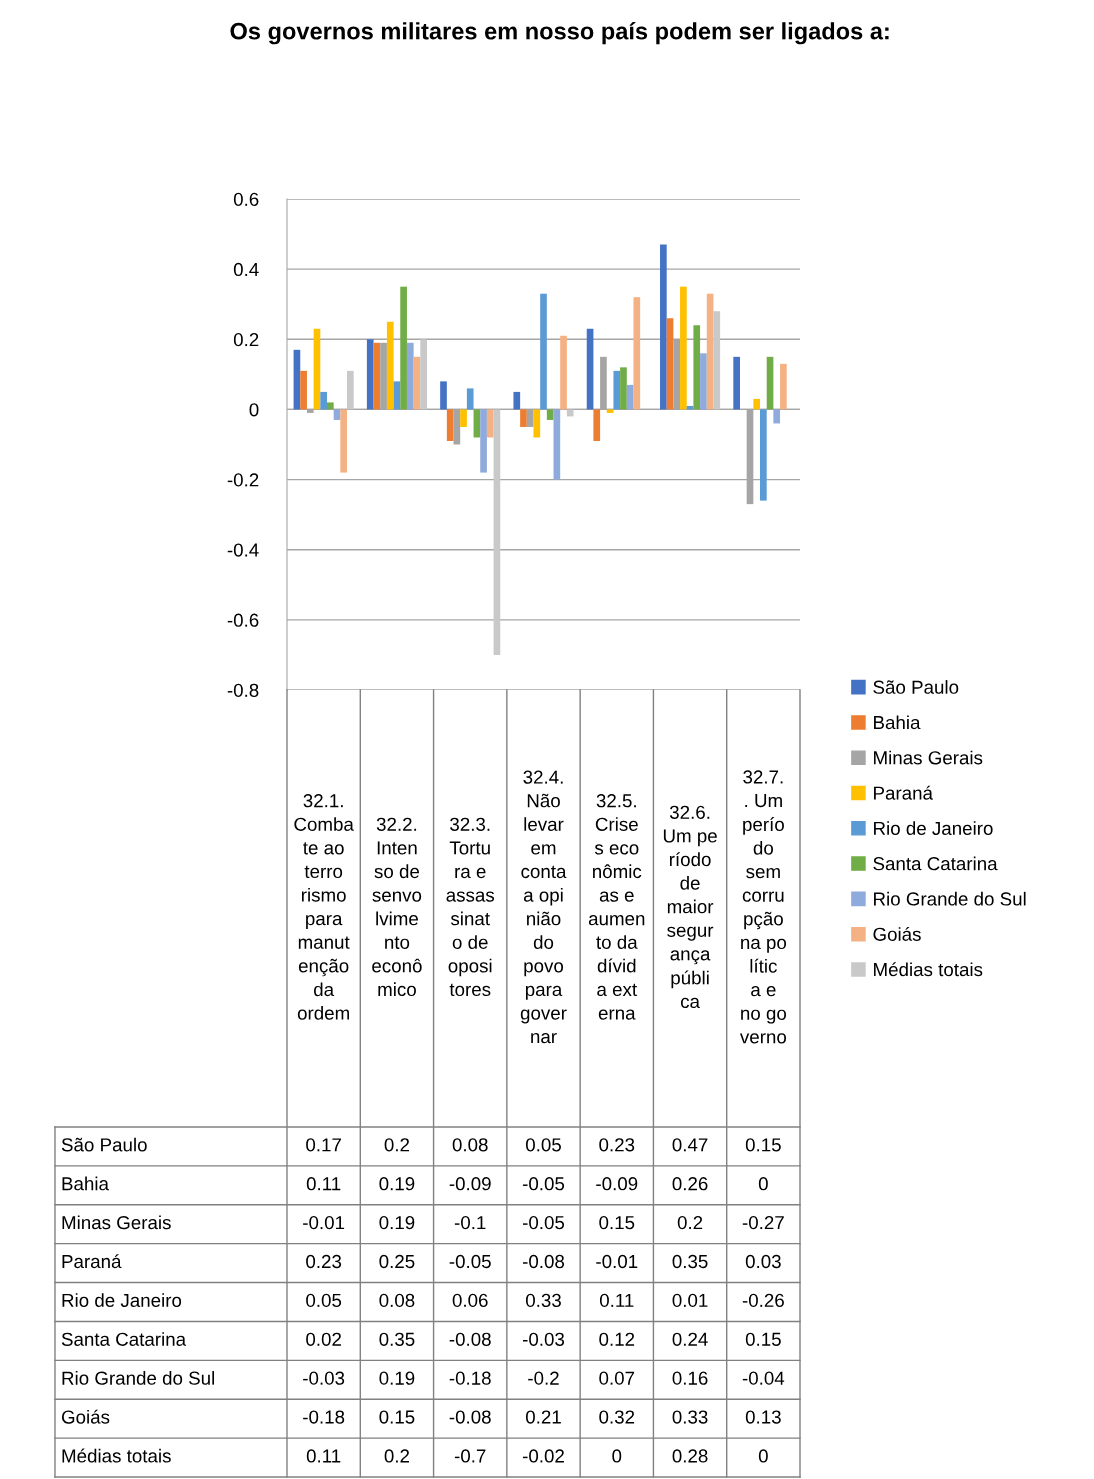 The width and height of the screenshot is (1094, 1479). What do you see at coordinates (470, 1300) in the screenshot?
I see `data-label: 0.06` at bounding box center [470, 1300].